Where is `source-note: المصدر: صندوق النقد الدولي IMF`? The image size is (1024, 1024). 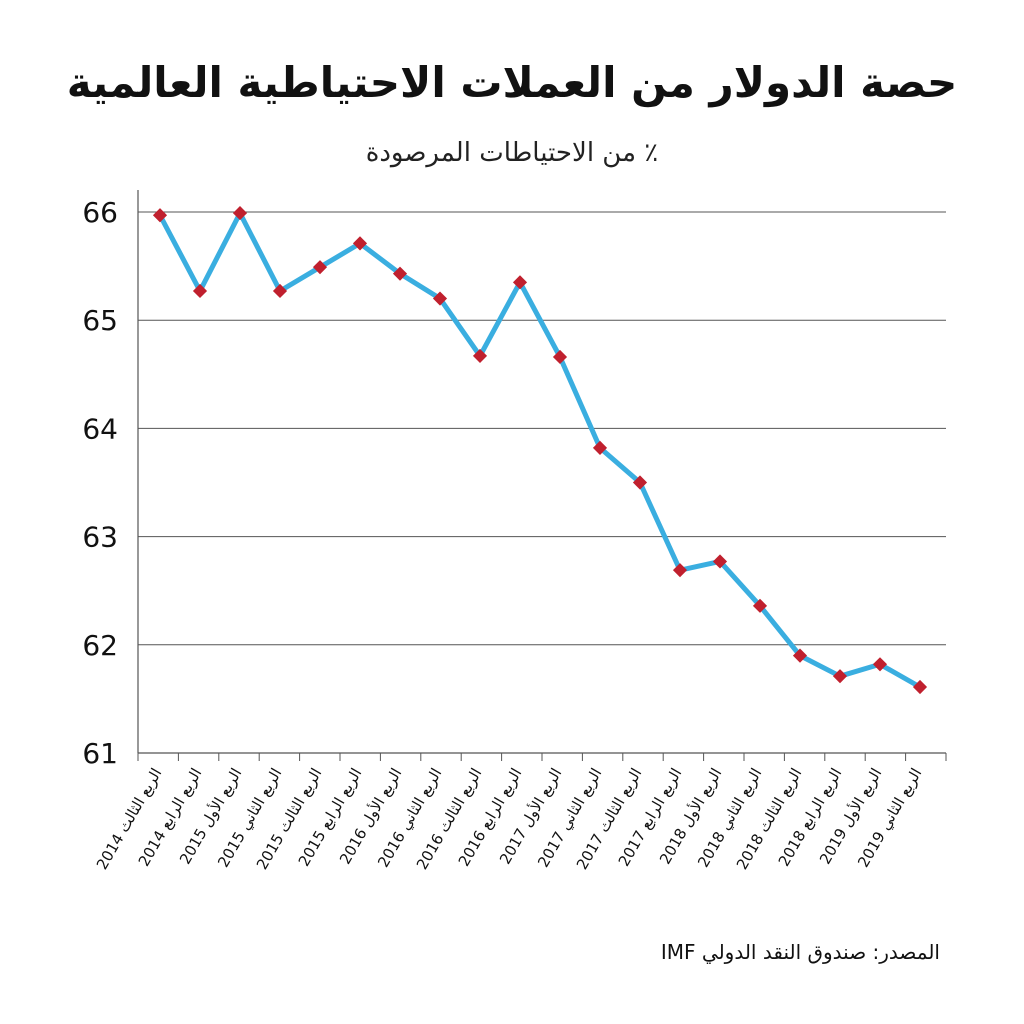
source-note: المصدر: صندوق النقد الدولي IMF is located at coordinates (800, 952).